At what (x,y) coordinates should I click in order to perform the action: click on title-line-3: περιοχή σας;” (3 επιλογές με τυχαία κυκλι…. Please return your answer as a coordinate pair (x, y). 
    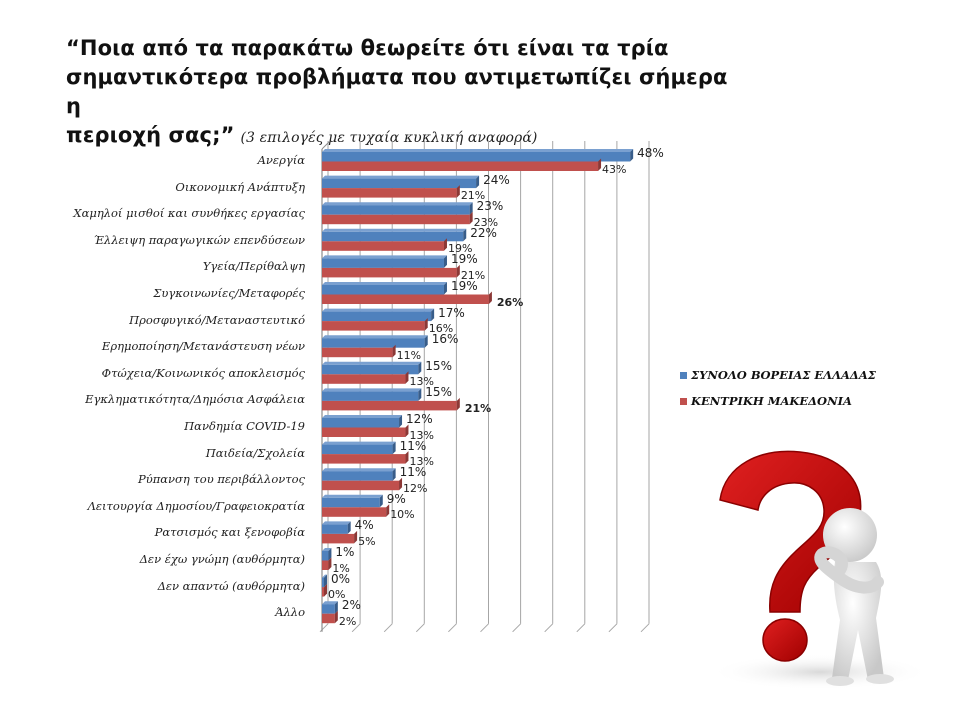
    Looking at the image, I should click on (406, 137).